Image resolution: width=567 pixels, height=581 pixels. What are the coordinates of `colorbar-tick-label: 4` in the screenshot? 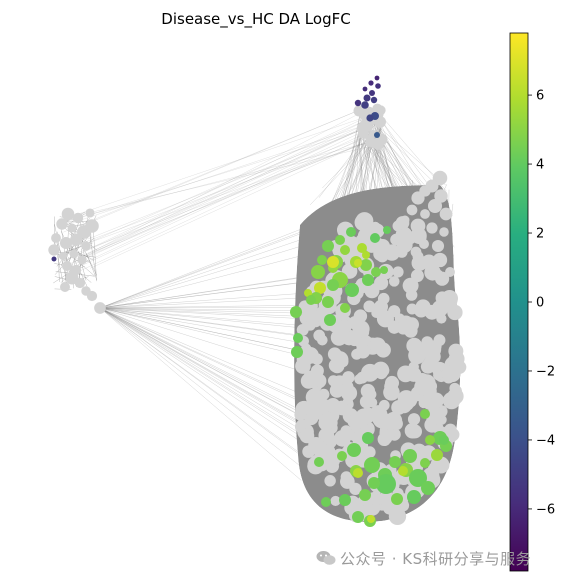 It's located at (540, 165).